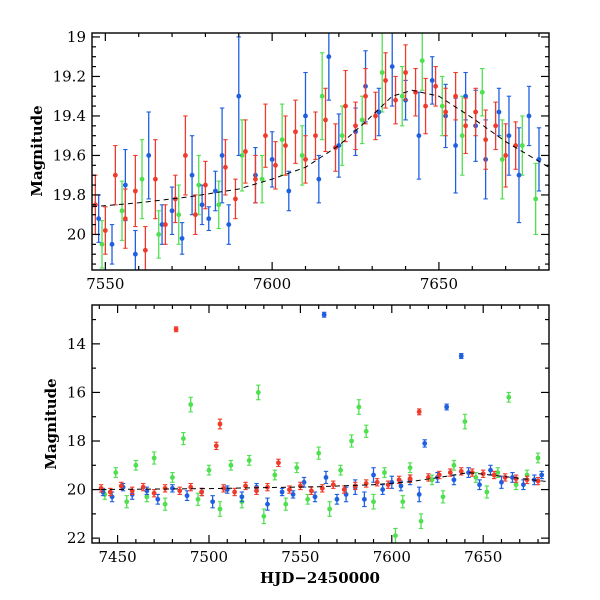 The height and width of the screenshot is (600, 600). Describe the element at coordinates (209, 557) in the screenshot. I see `bottom-x-tick-label: 7500` at that location.